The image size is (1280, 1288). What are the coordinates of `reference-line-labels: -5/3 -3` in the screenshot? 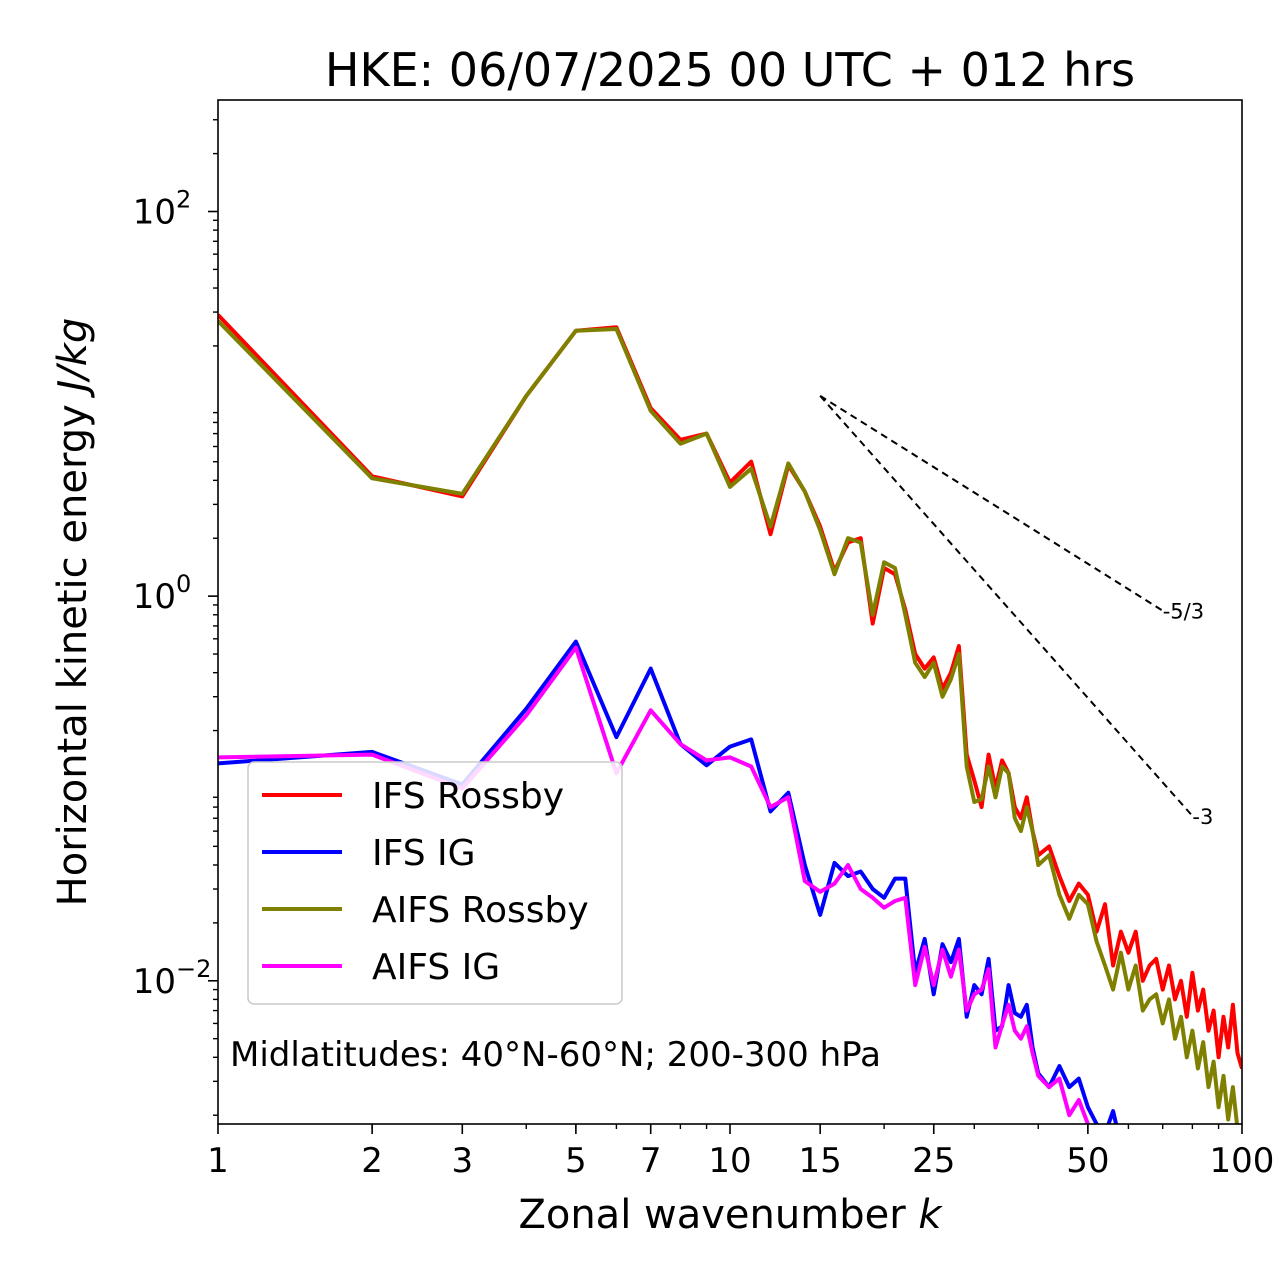 It's located at (1188, 714).